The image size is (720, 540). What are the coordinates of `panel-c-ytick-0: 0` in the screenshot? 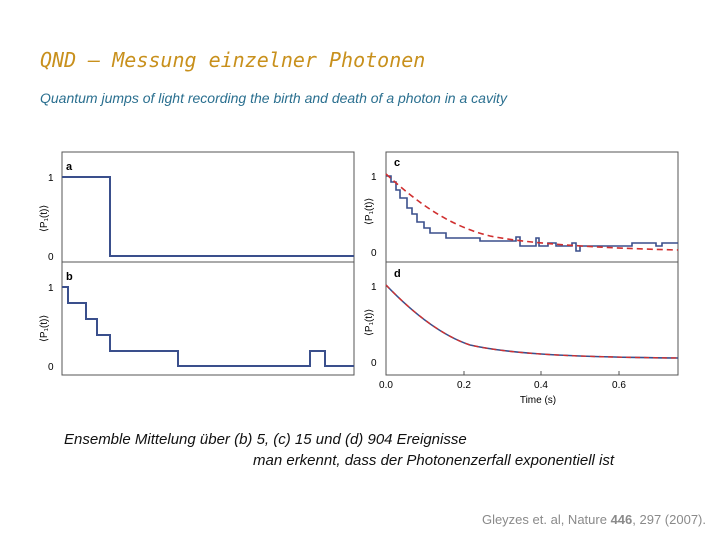 It's located at (374, 253).